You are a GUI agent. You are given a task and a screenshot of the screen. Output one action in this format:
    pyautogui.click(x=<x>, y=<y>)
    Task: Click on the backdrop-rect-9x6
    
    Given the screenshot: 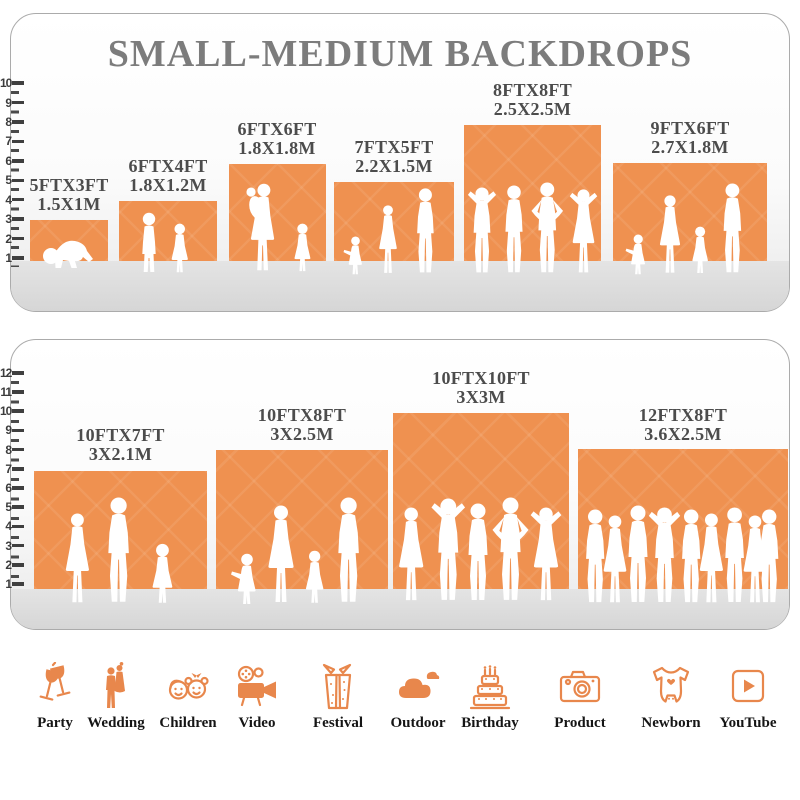 What is the action you would take?
    pyautogui.click(x=690, y=219)
    